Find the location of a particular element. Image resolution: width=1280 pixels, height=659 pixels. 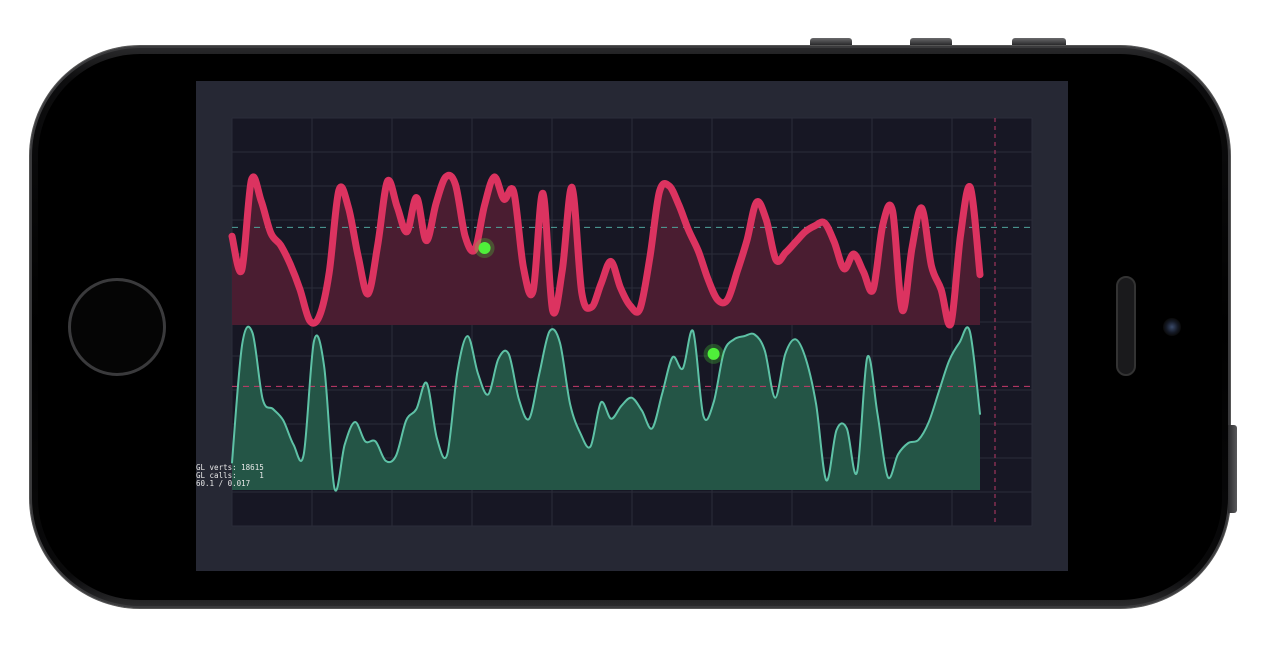

home-button is located at coordinates (117, 327).